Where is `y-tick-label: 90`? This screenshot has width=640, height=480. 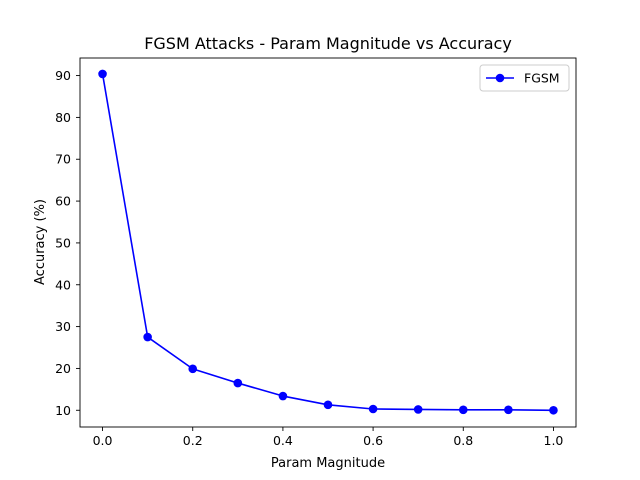
y-tick-label: 90 is located at coordinates (63, 75).